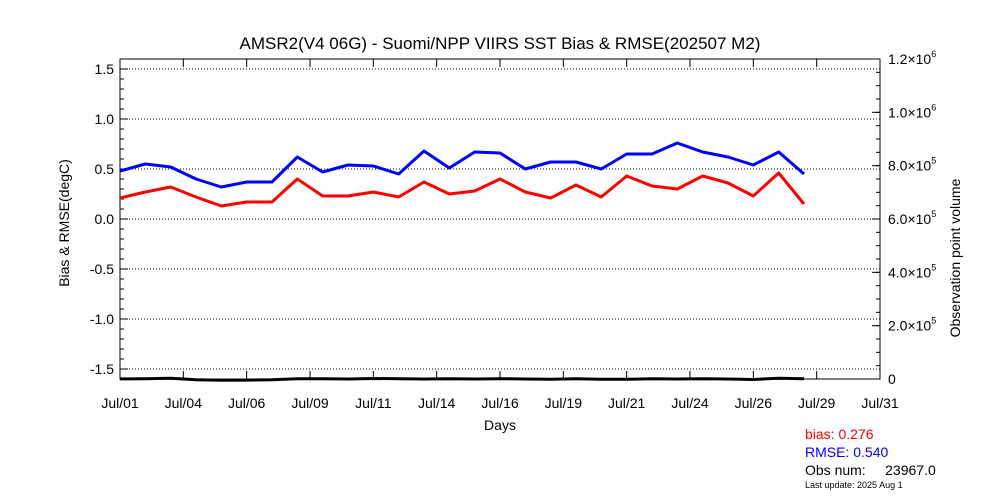 This screenshot has height=500, width=1000. Describe the element at coordinates (754, 403) in the screenshot. I see `x-tick-label: Jul/26` at that location.